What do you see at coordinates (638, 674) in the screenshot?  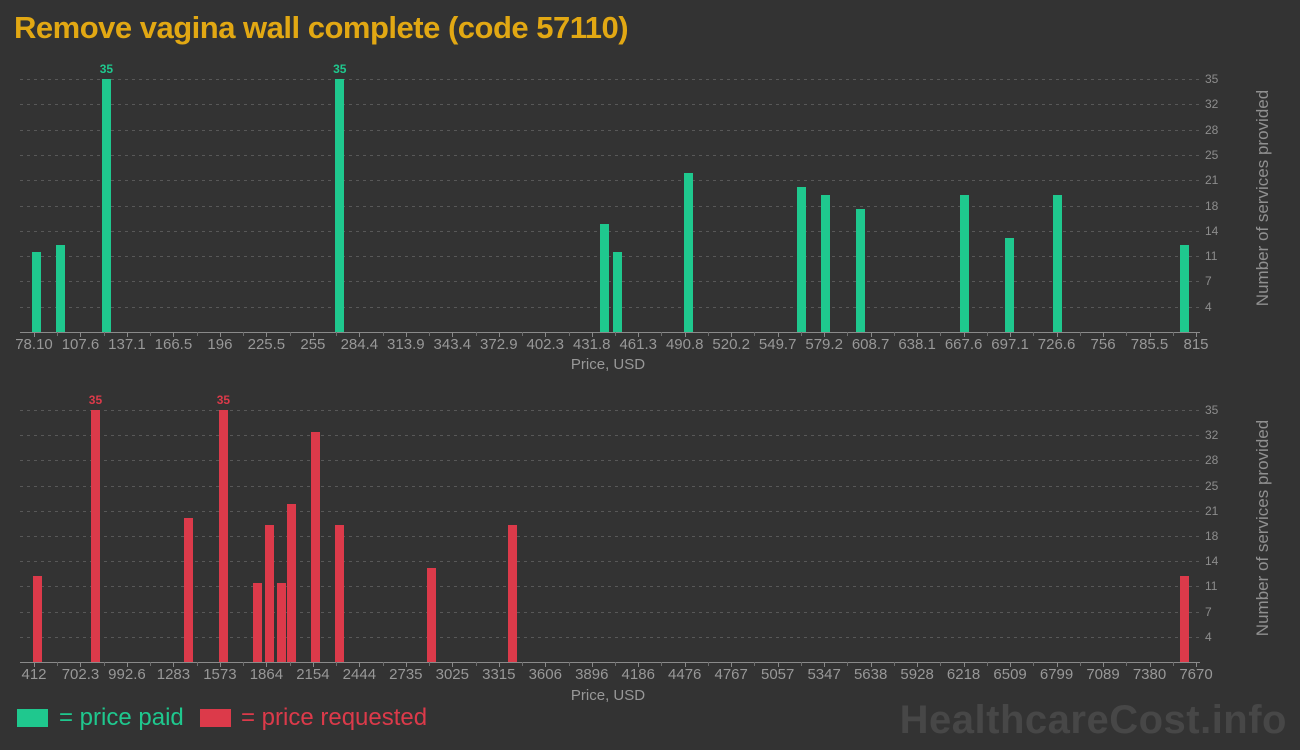 I see `x-tick-label: 4186` at bounding box center [638, 674].